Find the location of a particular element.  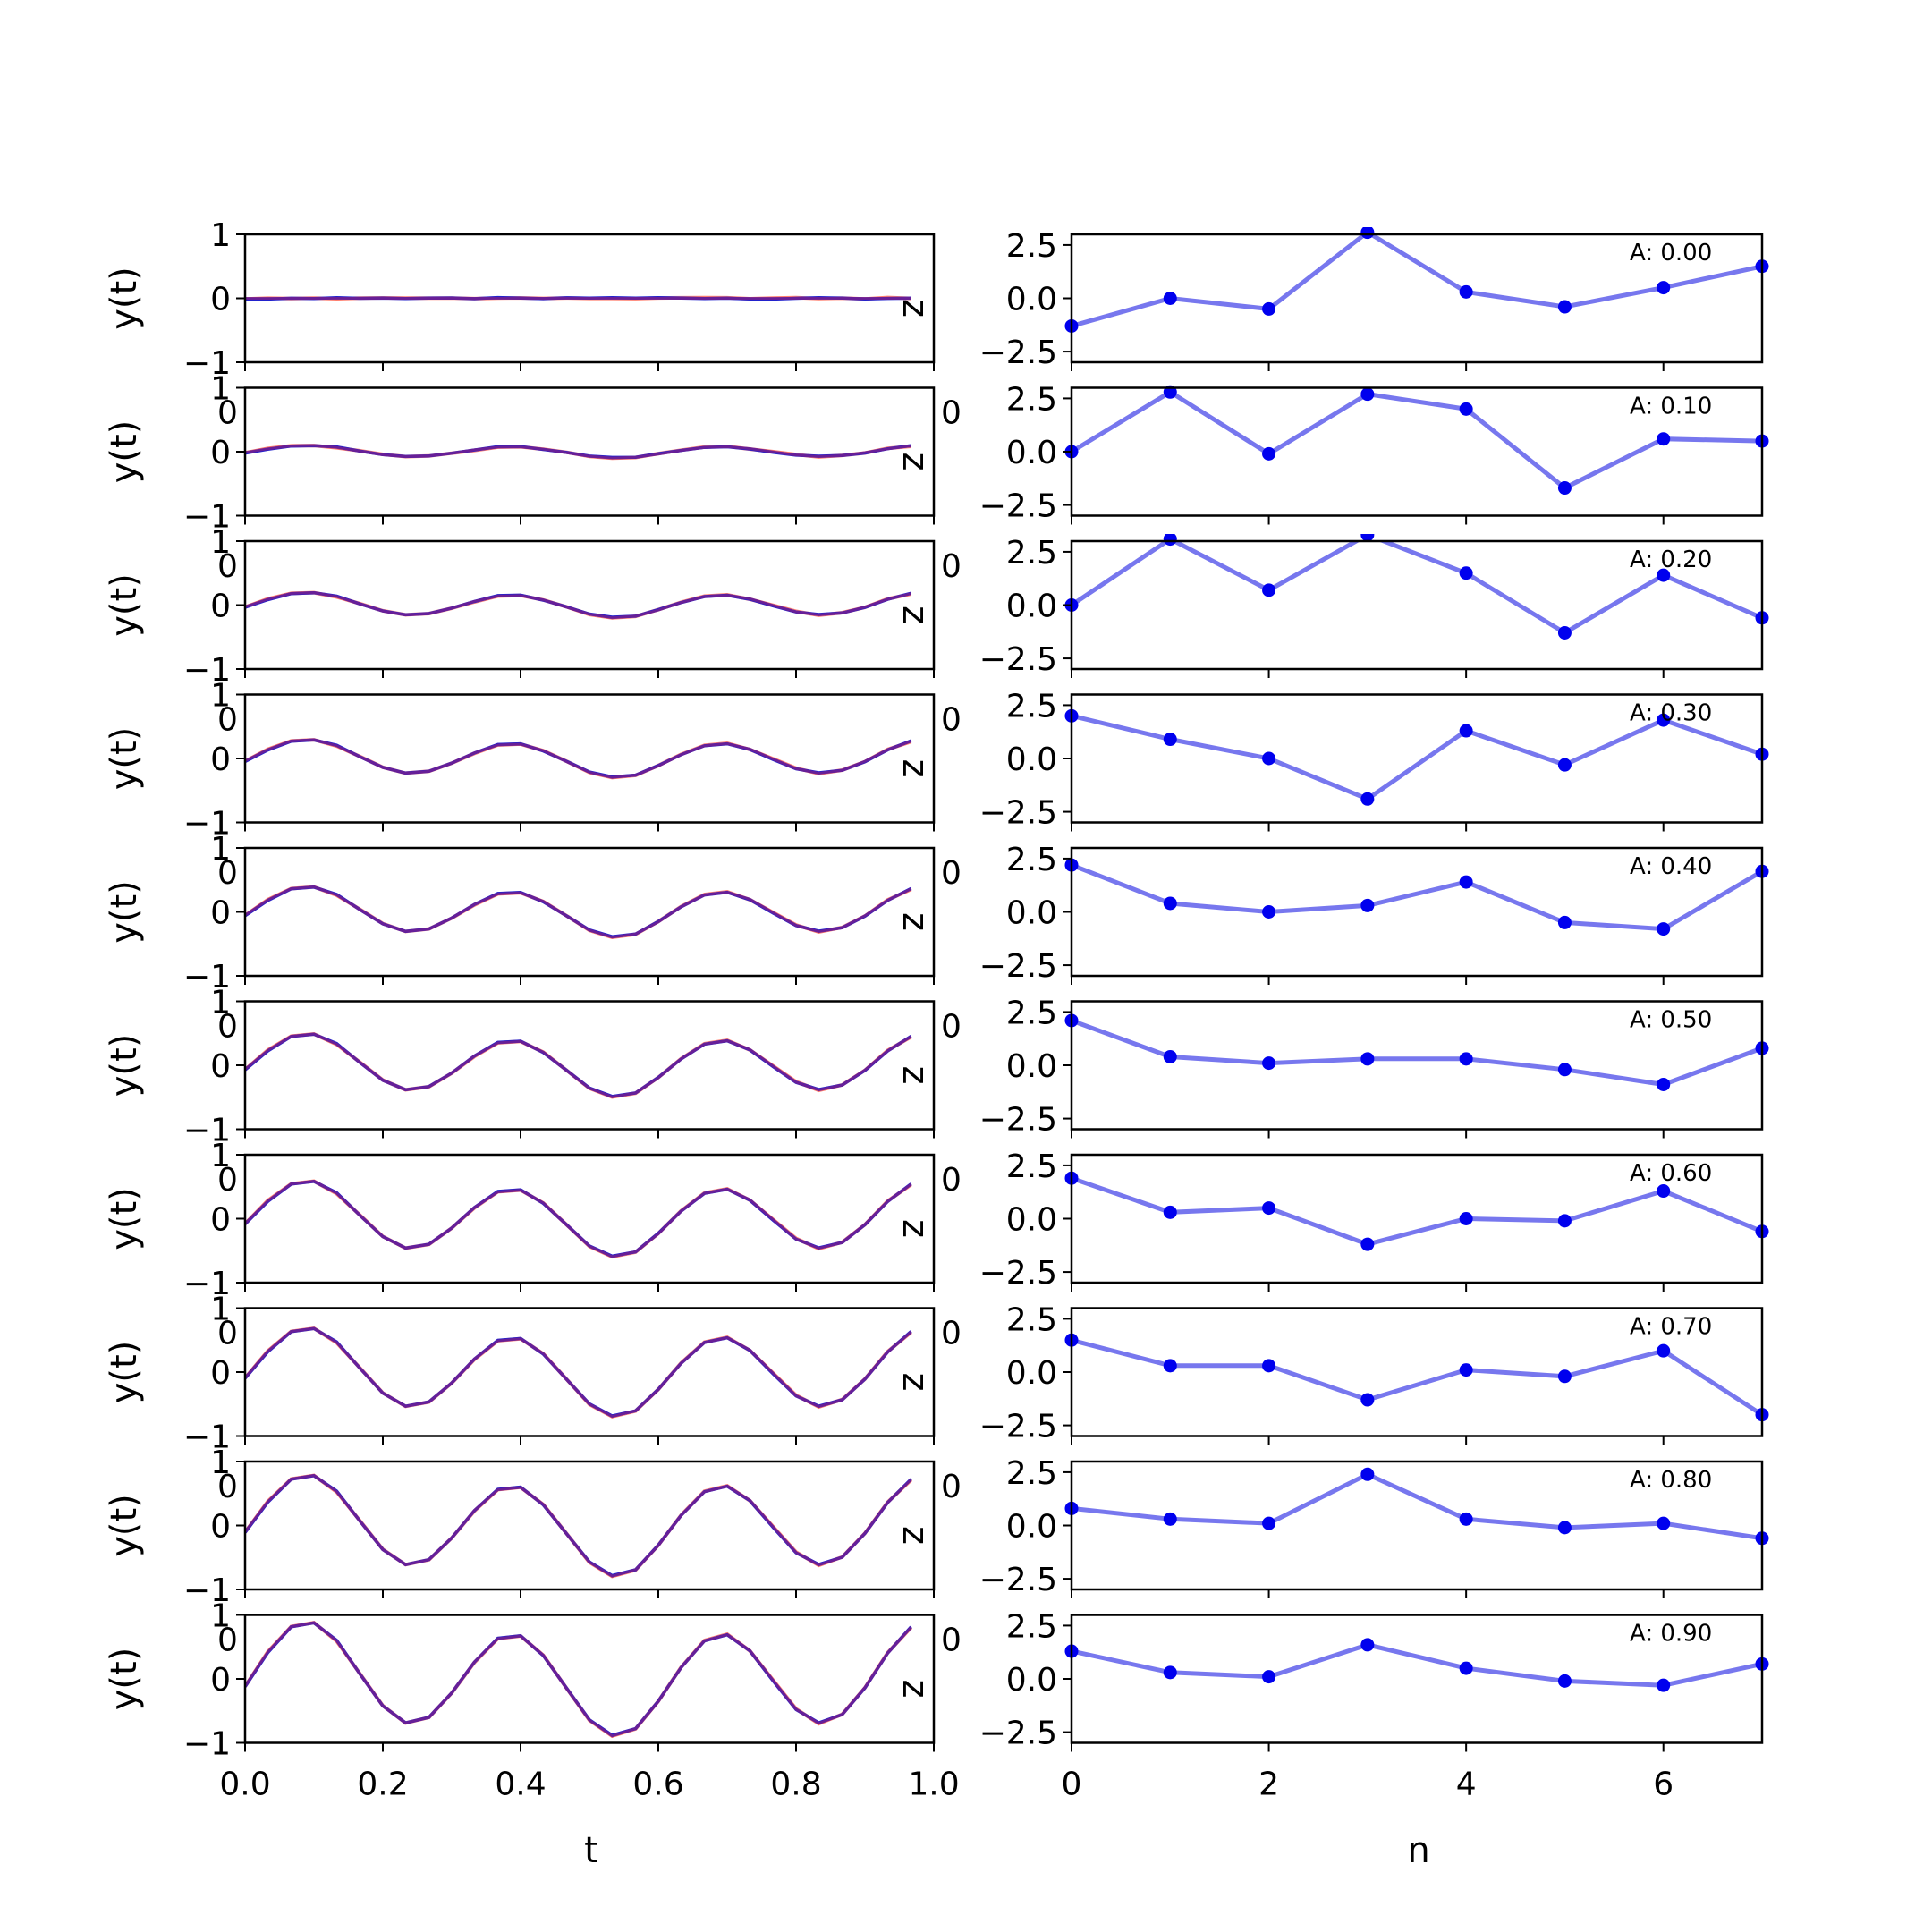

right-panel-0: 2.5 0.0 −2.5 A: 0.00 is located at coordinates (1374, 299).